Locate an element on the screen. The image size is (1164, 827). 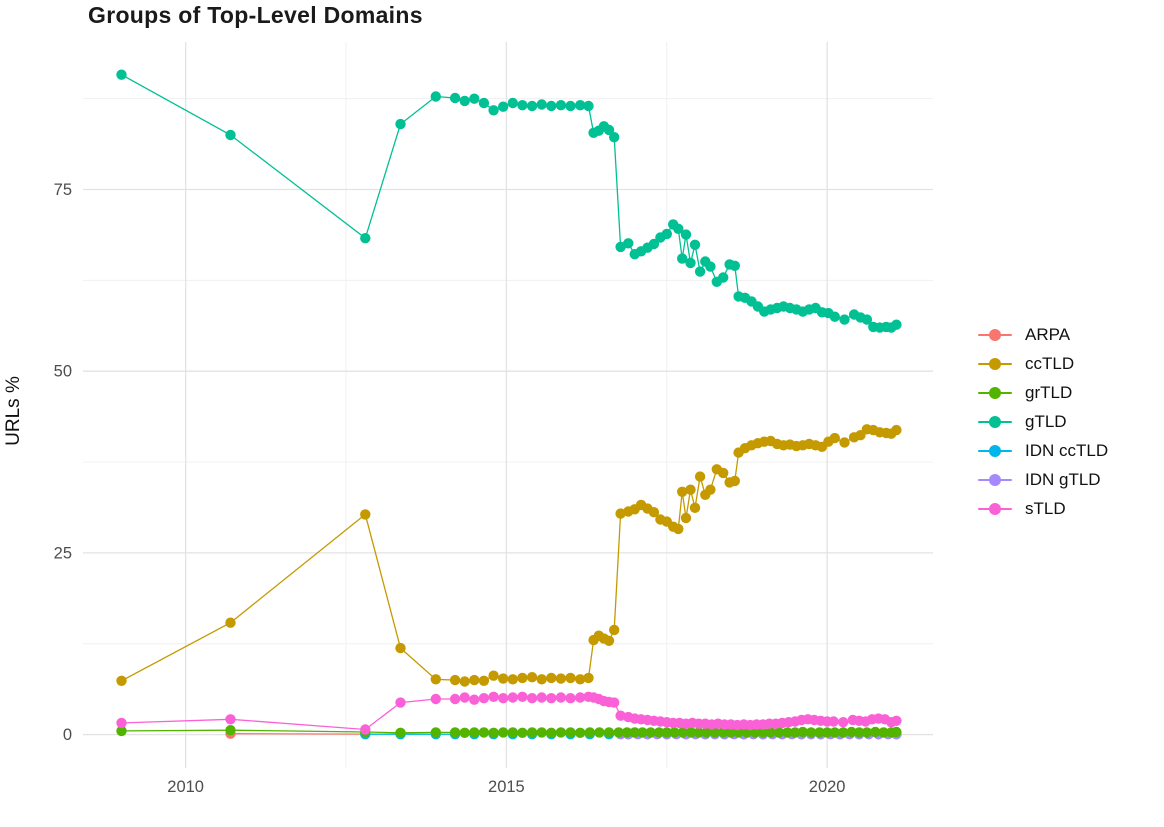
x-tick-label: 2010 is located at coordinates (185, 787).